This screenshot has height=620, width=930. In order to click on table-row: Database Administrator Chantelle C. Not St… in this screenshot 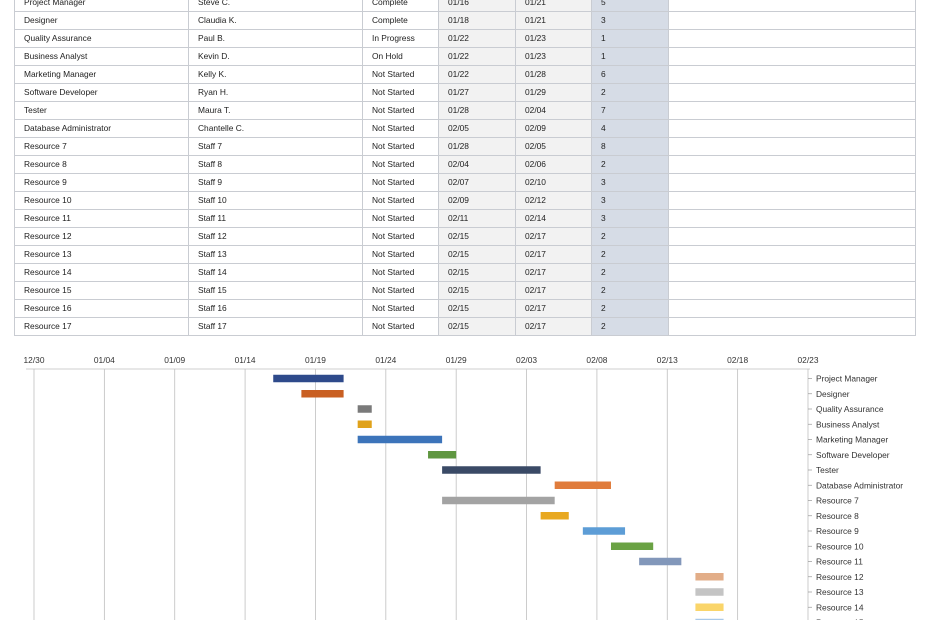, I will do `click(465, 128)`.